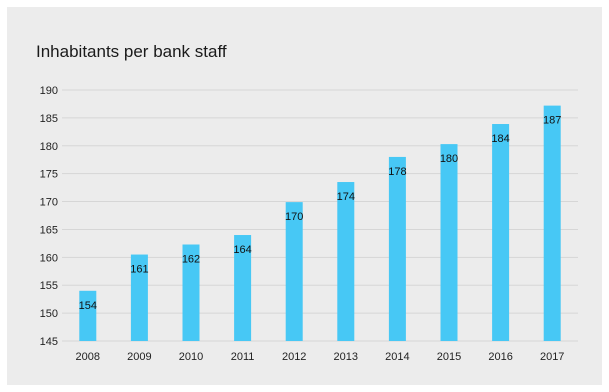  Describe the element at coordinates (449, 159) in the screenshot. I see `data-label-2015: 180` at that location.